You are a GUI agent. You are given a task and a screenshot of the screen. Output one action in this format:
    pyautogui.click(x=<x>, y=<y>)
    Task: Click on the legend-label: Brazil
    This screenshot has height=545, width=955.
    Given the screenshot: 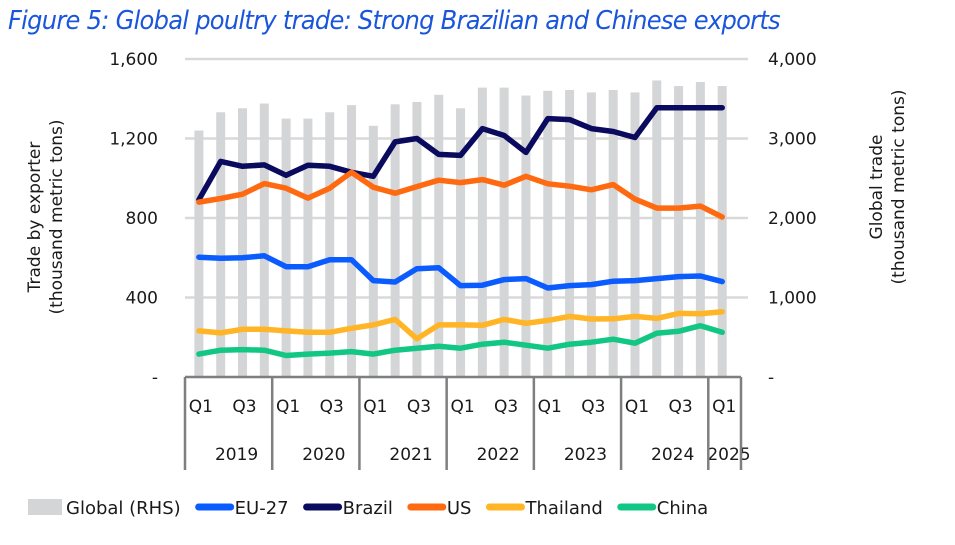 What is the action you would take?
    pyautogui.click(x=368, y=508)
    